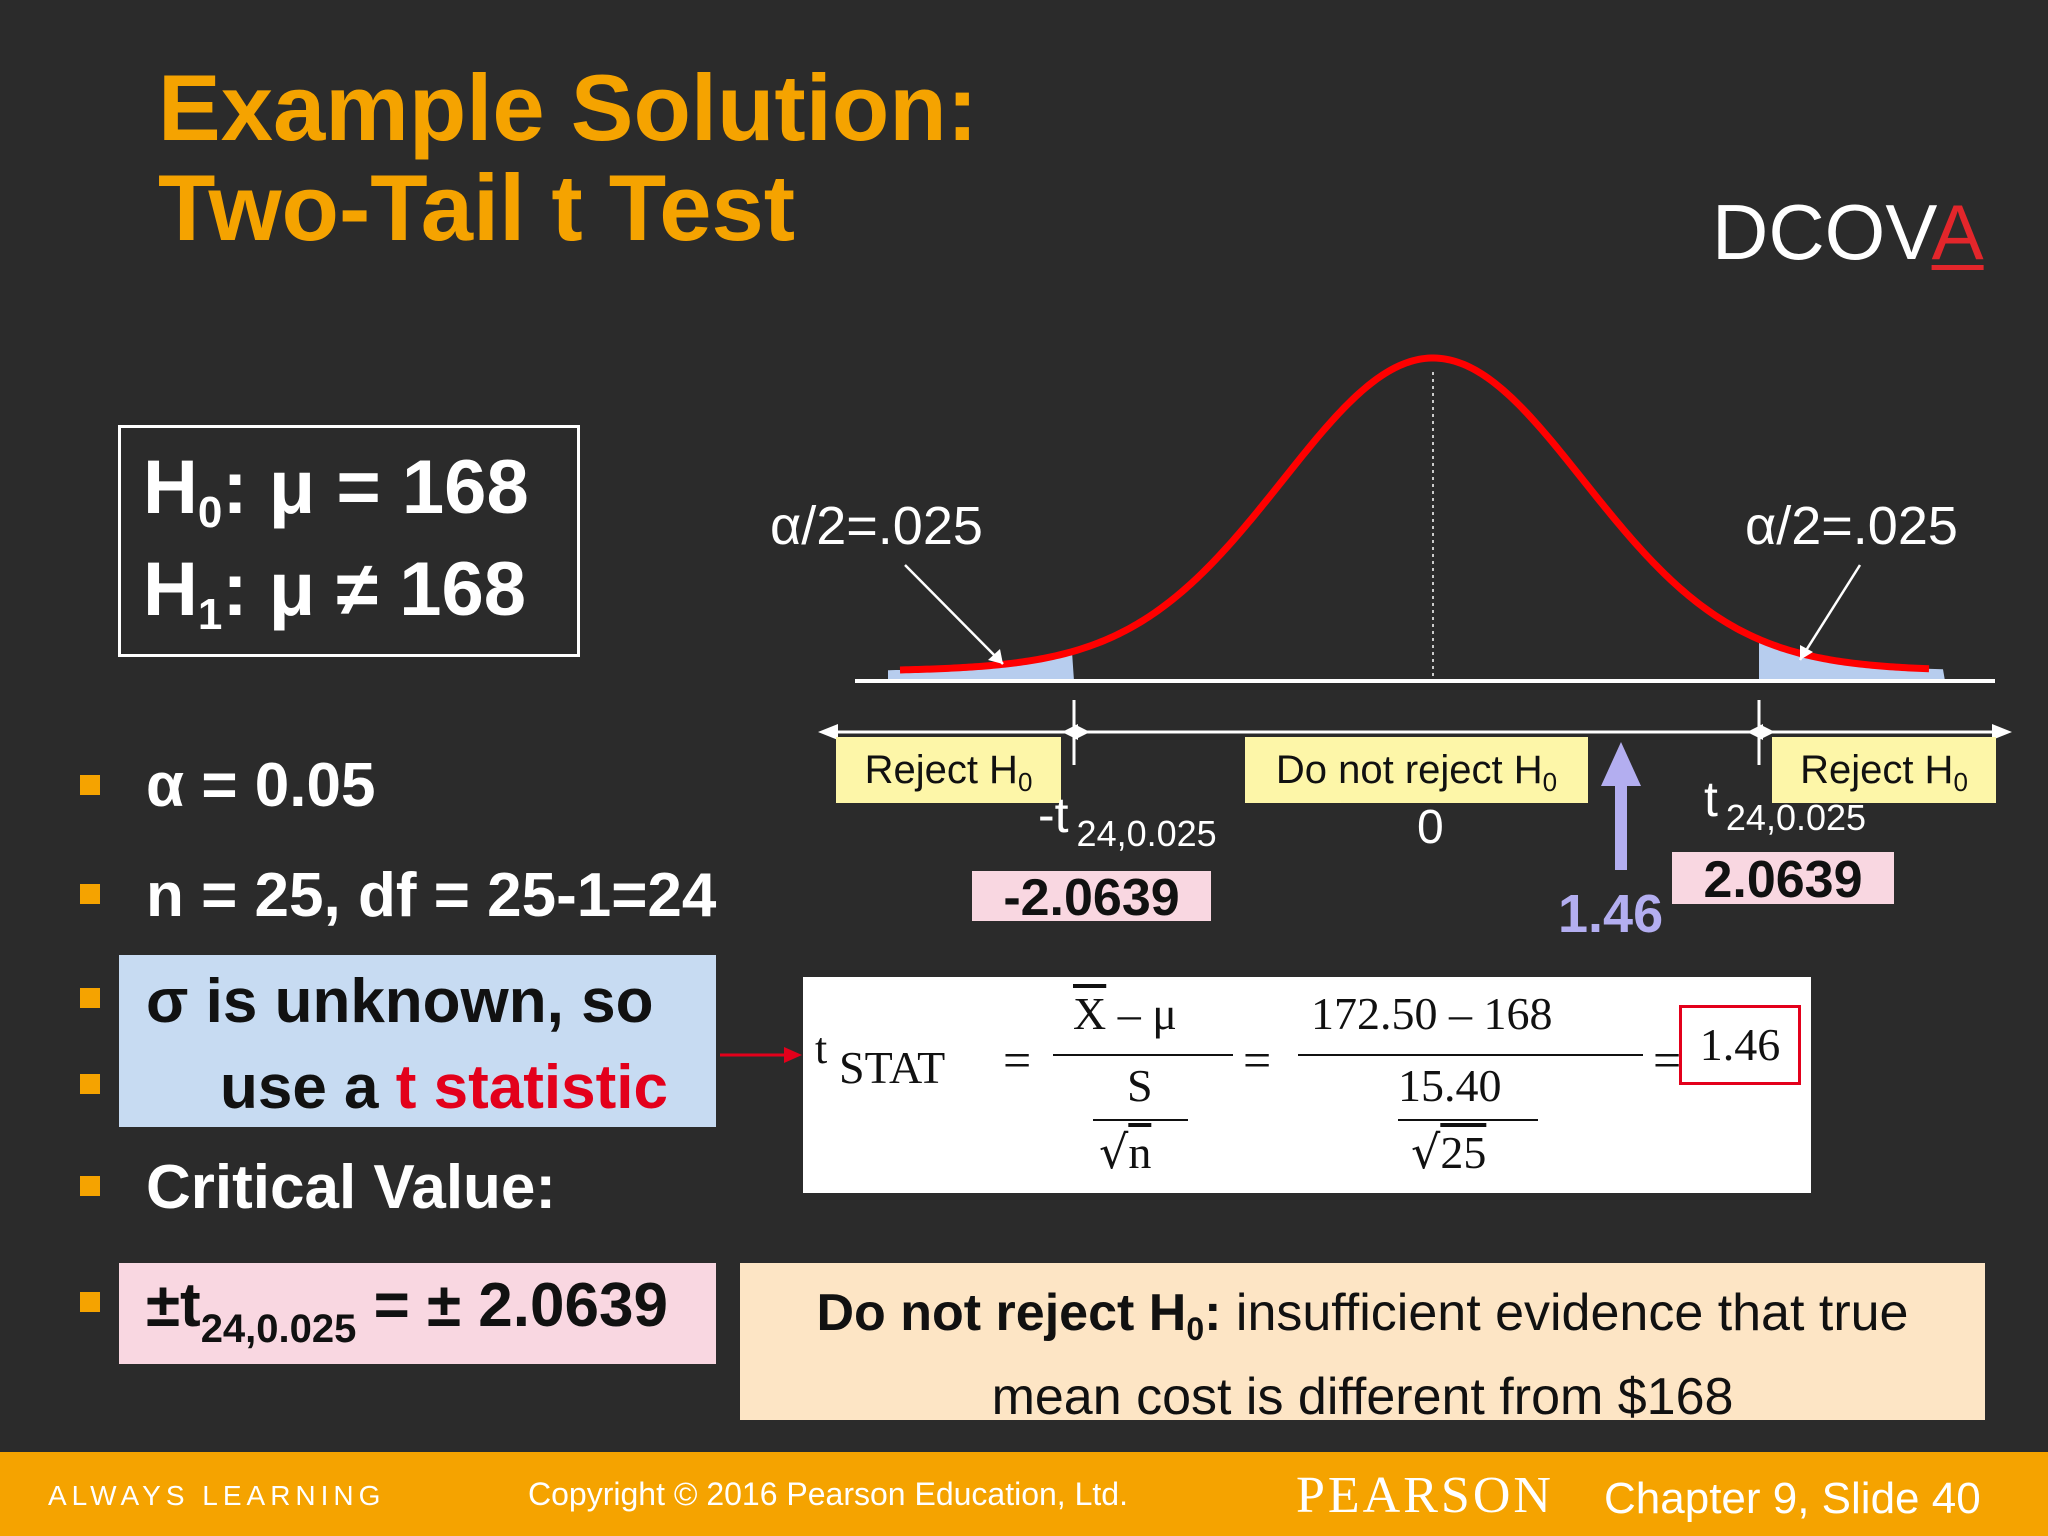  Describe the element at coordinates (1792, 1498) in the screenshot. I see `footer-slide-number: Chapter 9, Slide 40` at that location.